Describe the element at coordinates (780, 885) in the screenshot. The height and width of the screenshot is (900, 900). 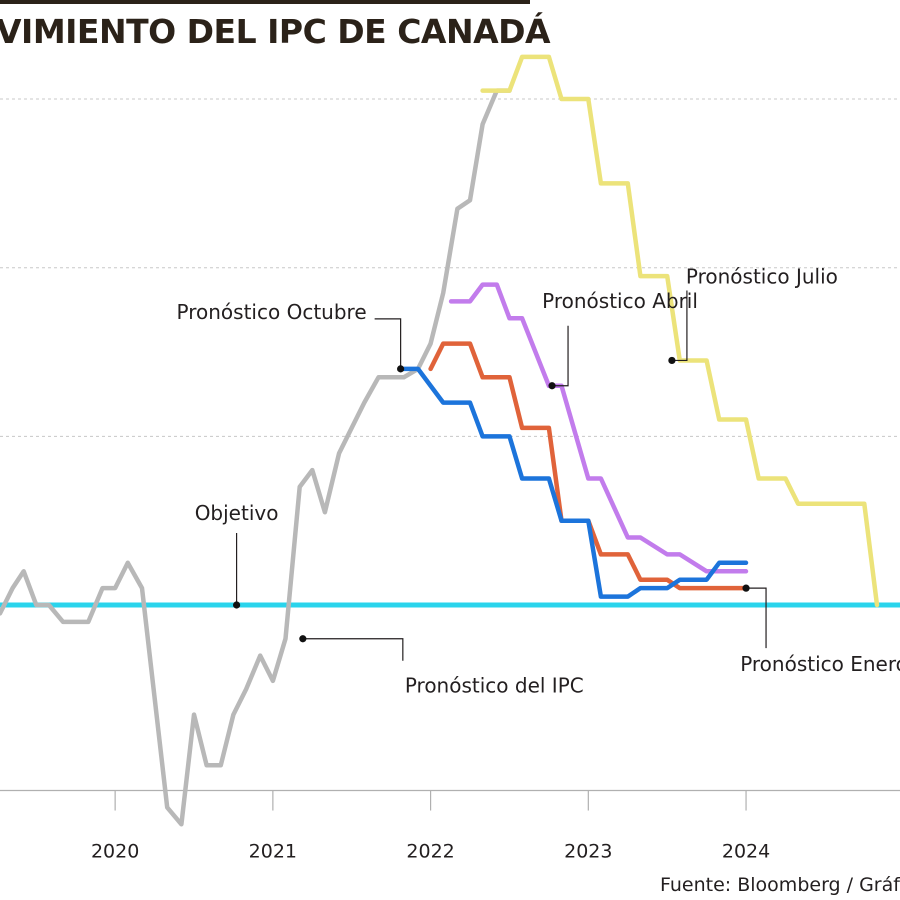
I see `source-note: Fuente: Bloomberg / Gráf` at that location.